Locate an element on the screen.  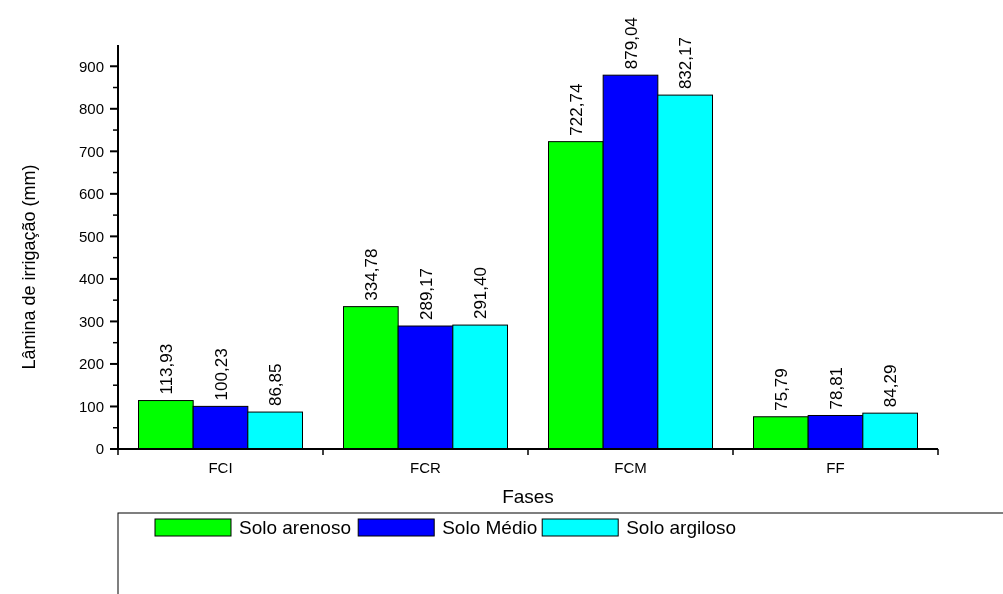
data-label: 100,23 is located at coordinates (221, 374).